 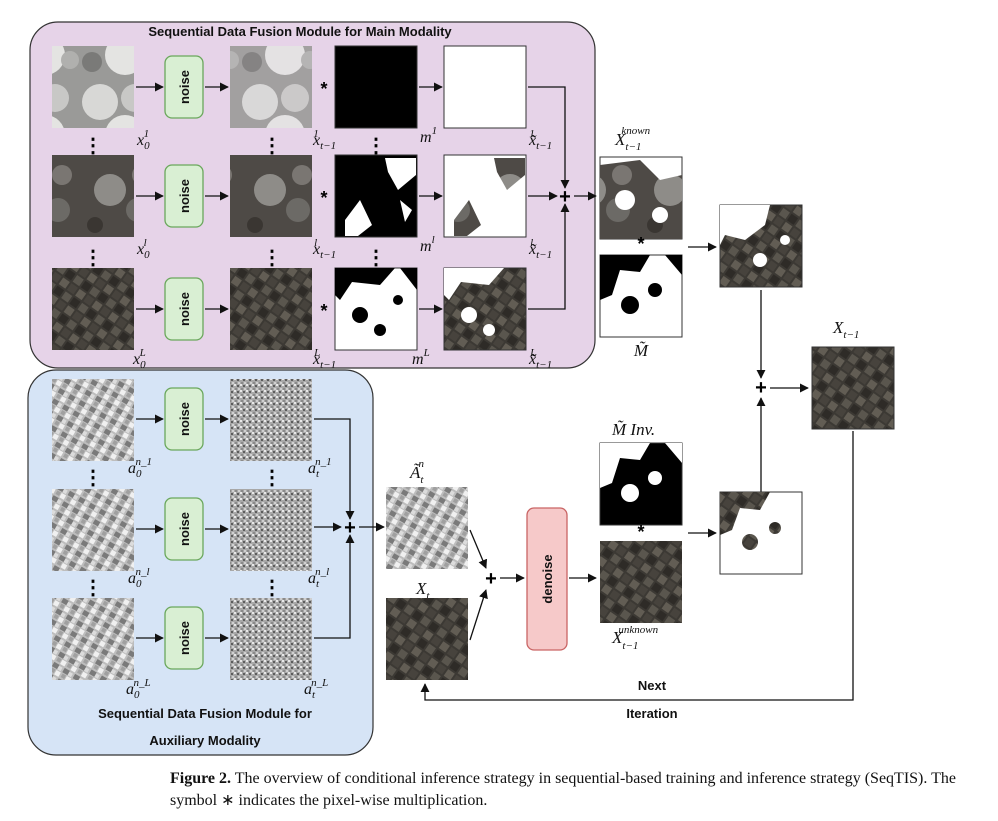 I want to click on label-m-L: mL, so click(x=421, y=357).